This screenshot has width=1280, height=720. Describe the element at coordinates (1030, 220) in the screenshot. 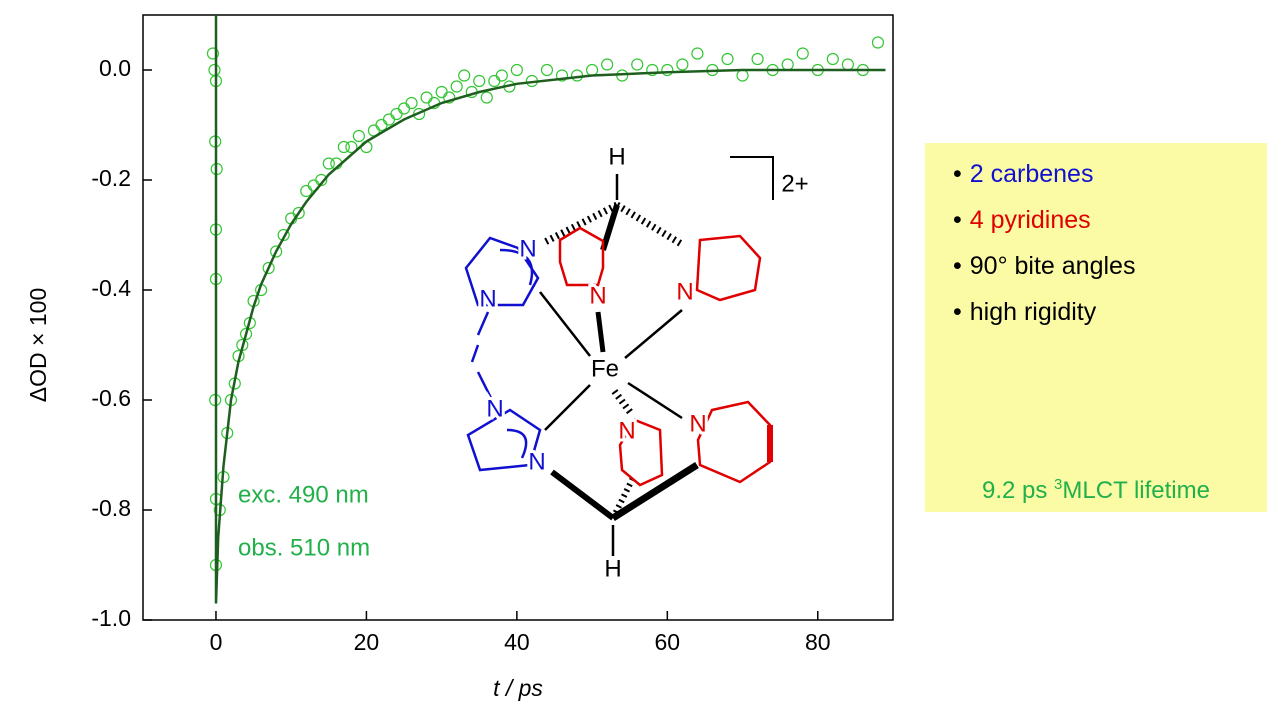

I see `feature-text: 4 pyridines` at that location.